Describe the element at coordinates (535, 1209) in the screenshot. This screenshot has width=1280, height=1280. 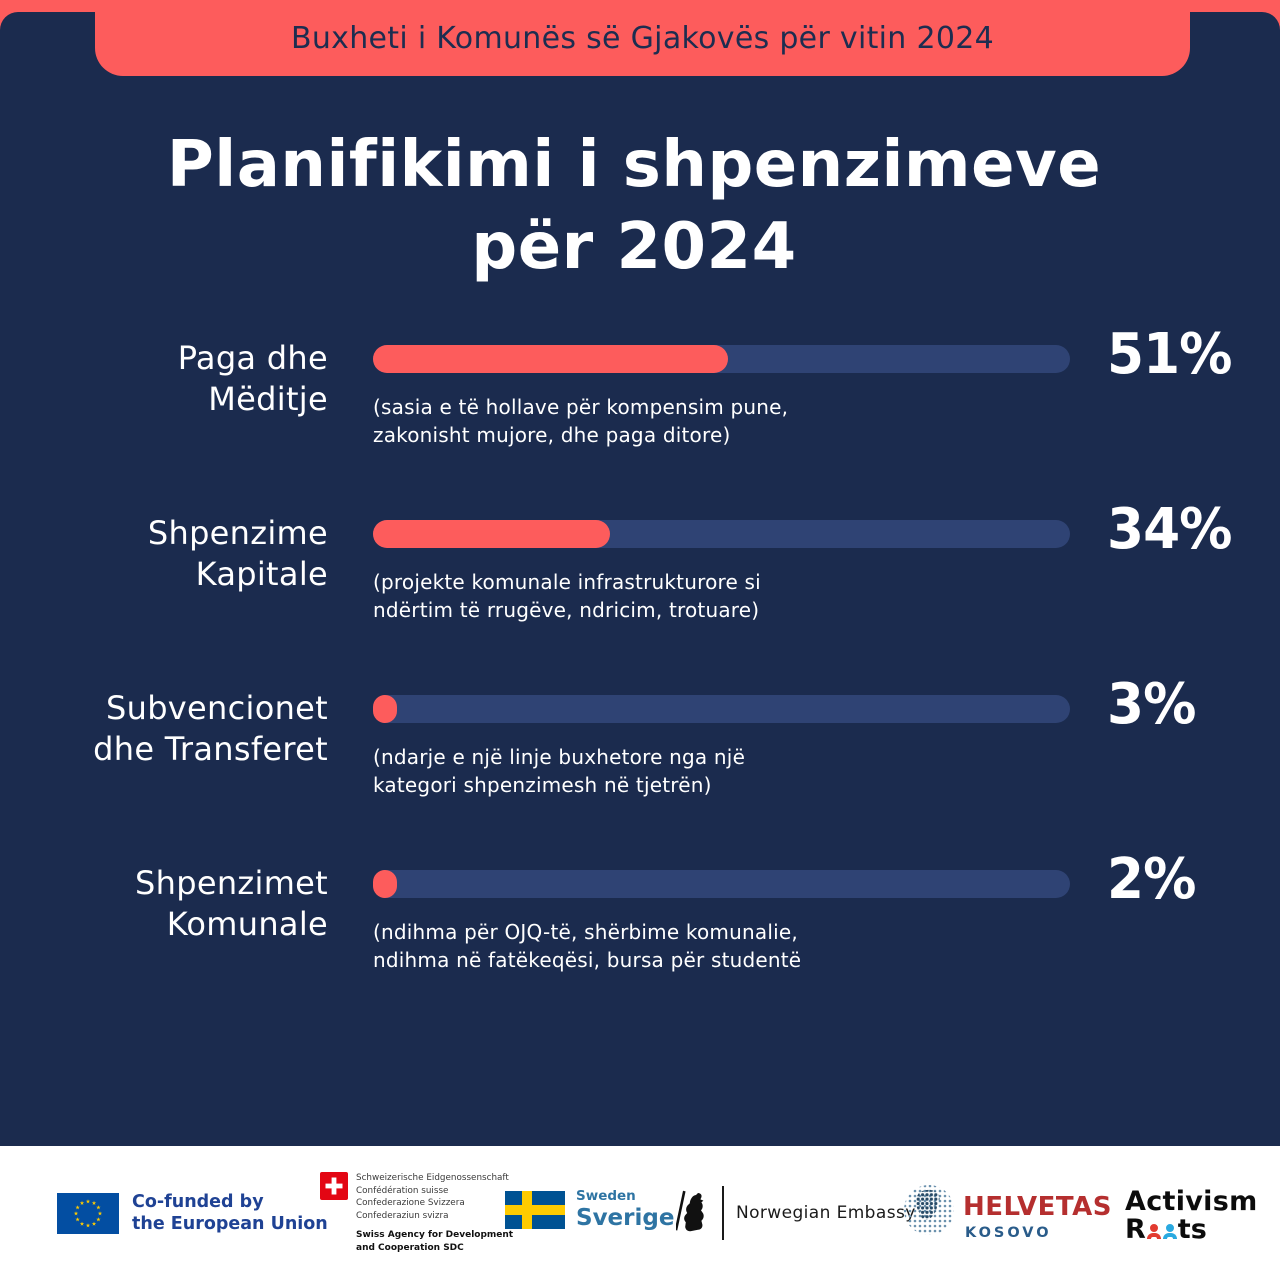
I see `sweden-flag-icon` at that location.